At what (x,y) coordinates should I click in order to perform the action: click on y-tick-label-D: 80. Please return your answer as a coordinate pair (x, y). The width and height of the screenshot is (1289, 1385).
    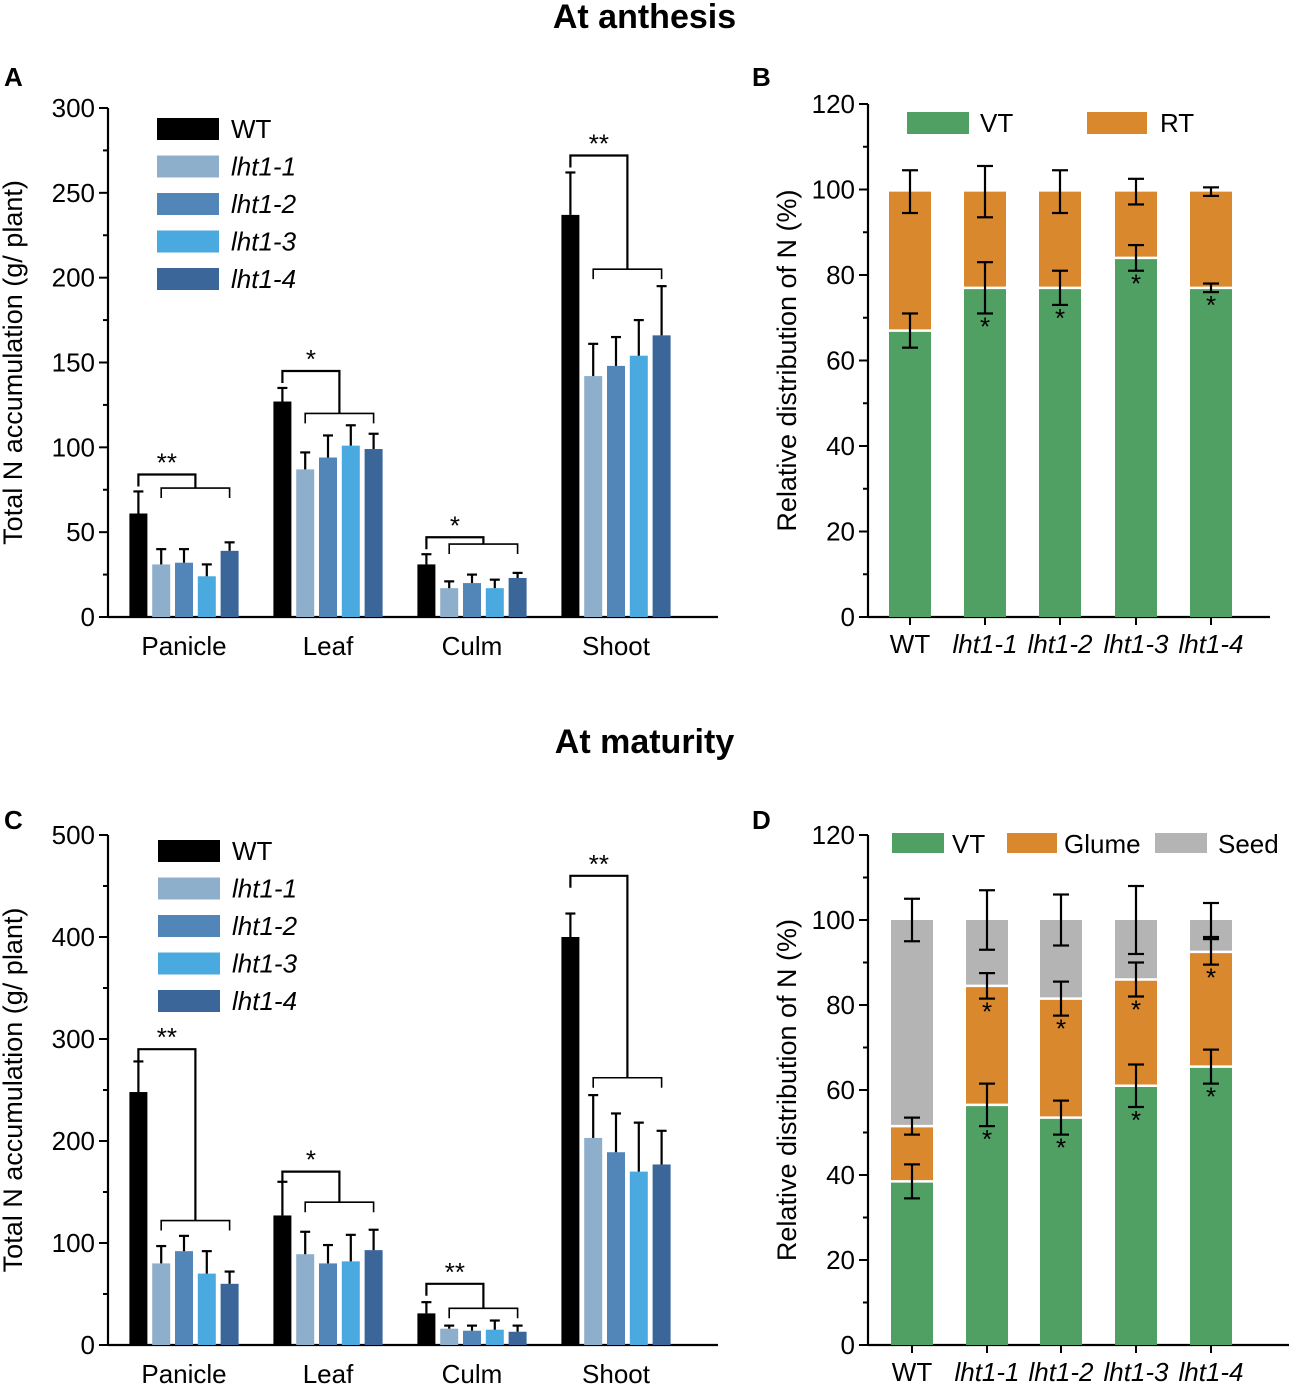
    Looking at the image, I should click on (840, 1005).